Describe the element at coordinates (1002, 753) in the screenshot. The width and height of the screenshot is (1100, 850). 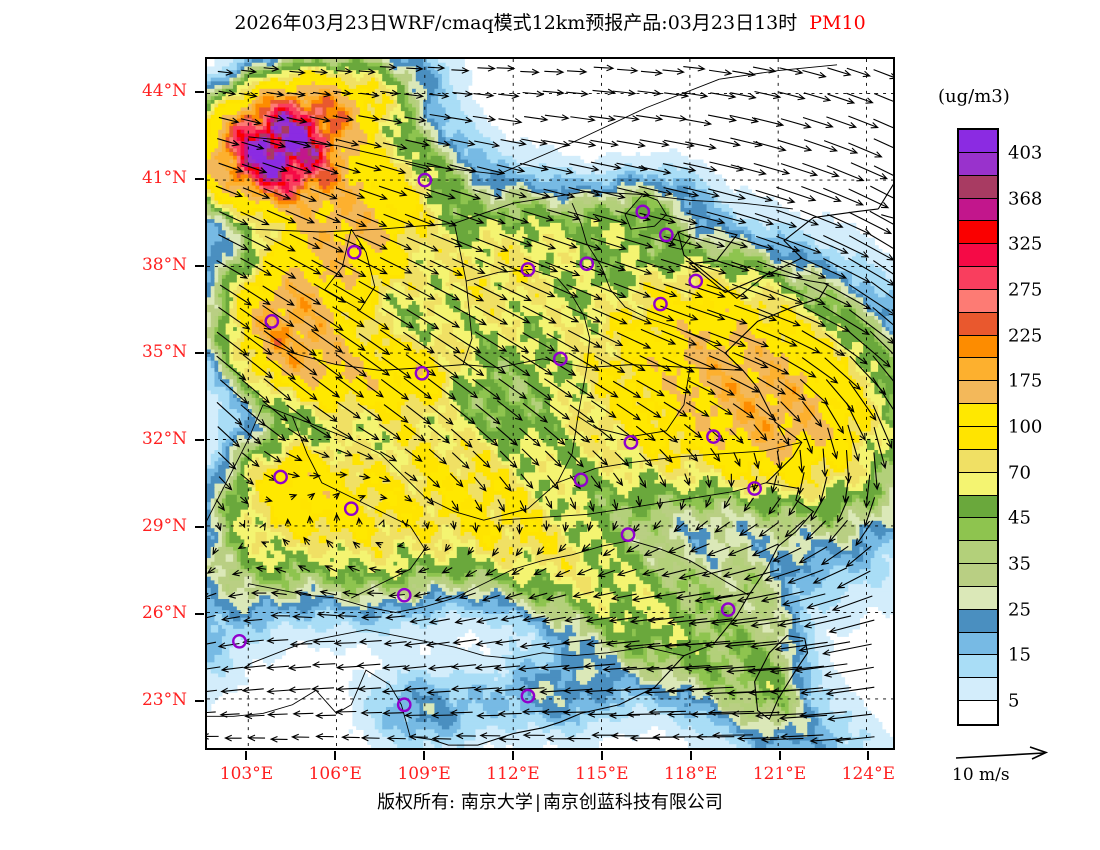
I see `wind-scale-arrow-icon` at that location.